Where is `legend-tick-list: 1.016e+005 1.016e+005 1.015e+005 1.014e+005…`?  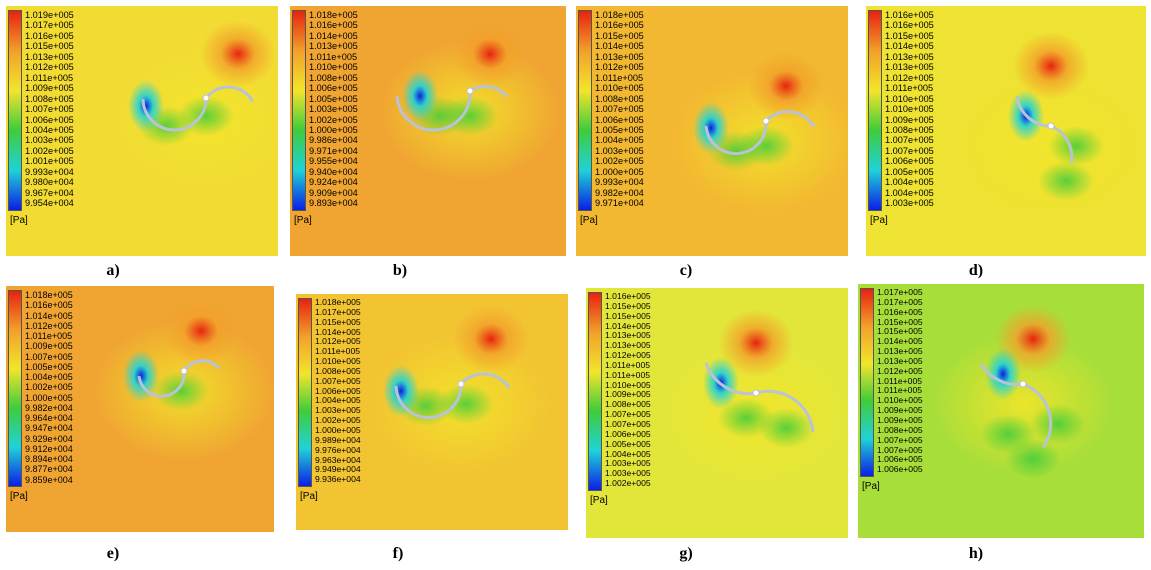
legend-tick-list: 1.016e+005 1.016e+005 1.015e+005 1.014e+005… is located at coordinates (909, 110).